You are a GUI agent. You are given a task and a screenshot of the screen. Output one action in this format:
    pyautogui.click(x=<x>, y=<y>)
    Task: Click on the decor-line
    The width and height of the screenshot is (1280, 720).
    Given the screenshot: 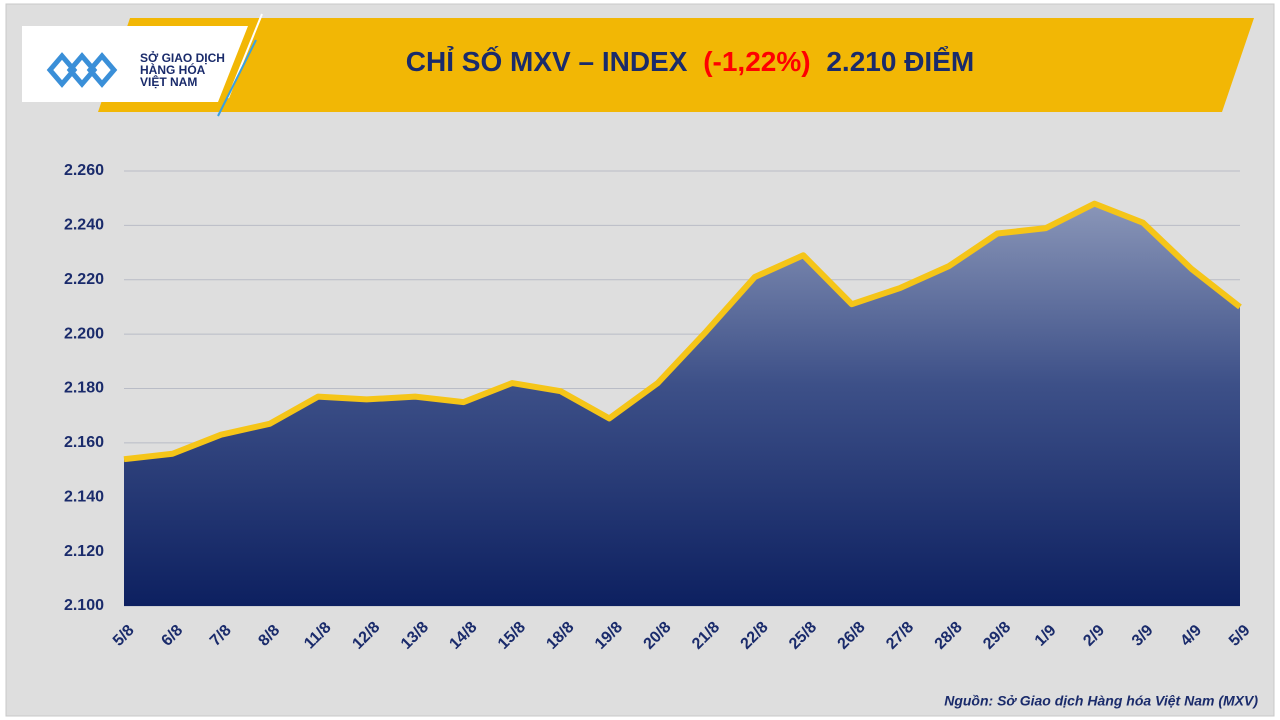 What is the action you would take?
    pyautogui.click(x=237, y=78)
    